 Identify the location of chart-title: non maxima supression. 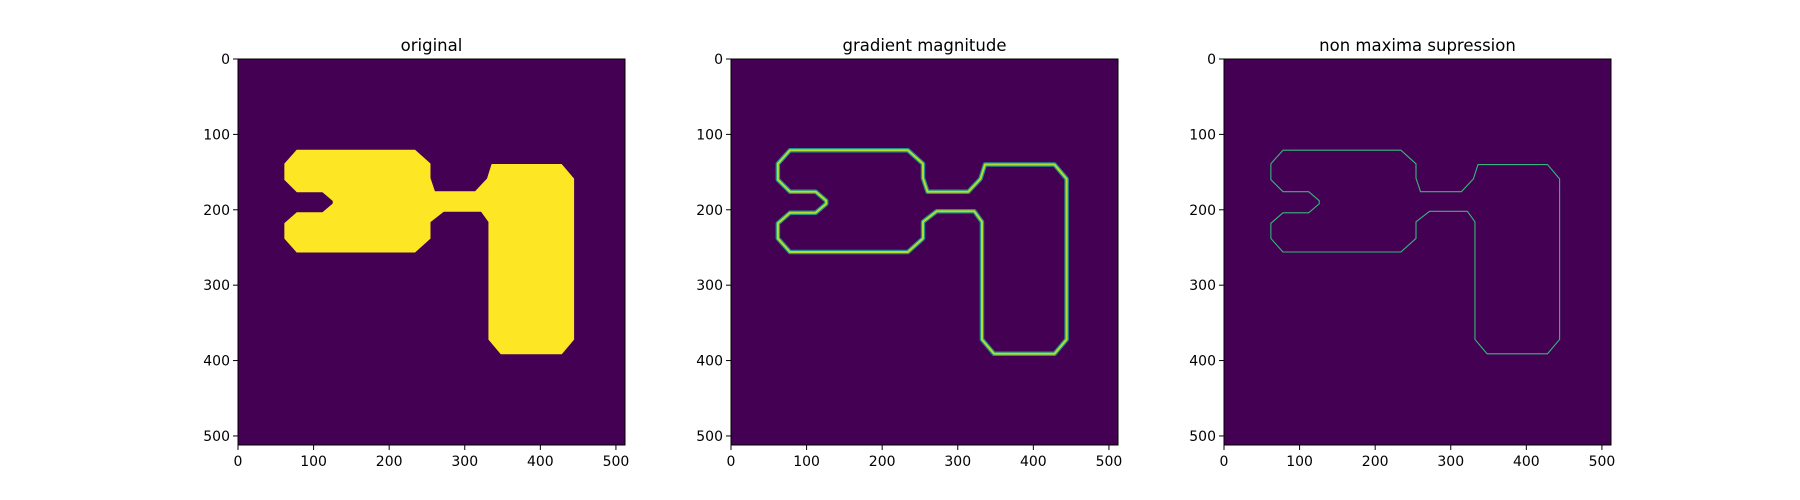
(1417, 45).